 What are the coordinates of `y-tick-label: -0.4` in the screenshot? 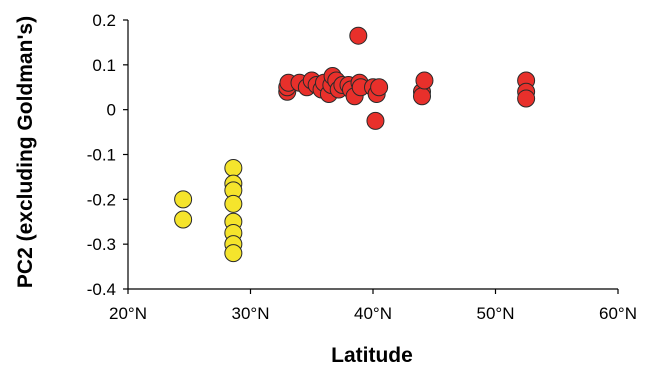 It's located at (101, 289).